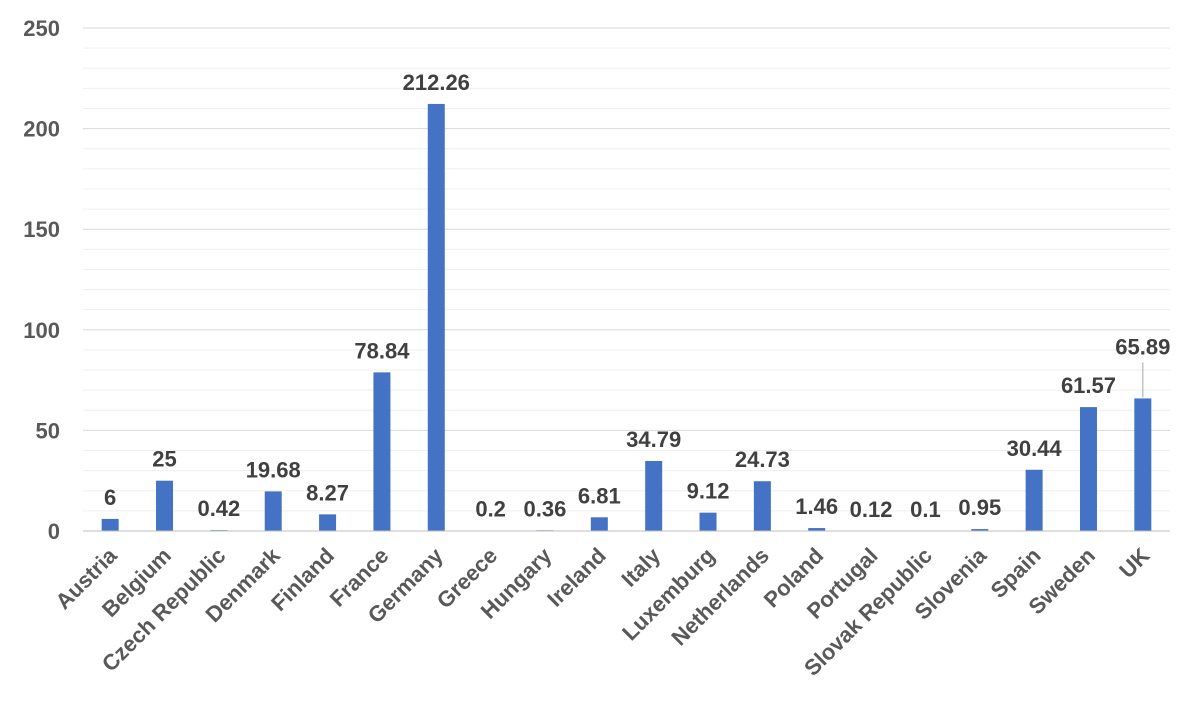  Describe the element at coordinates (1088, 385) in the screenshot. I see `data-label: 61.57` at that location.